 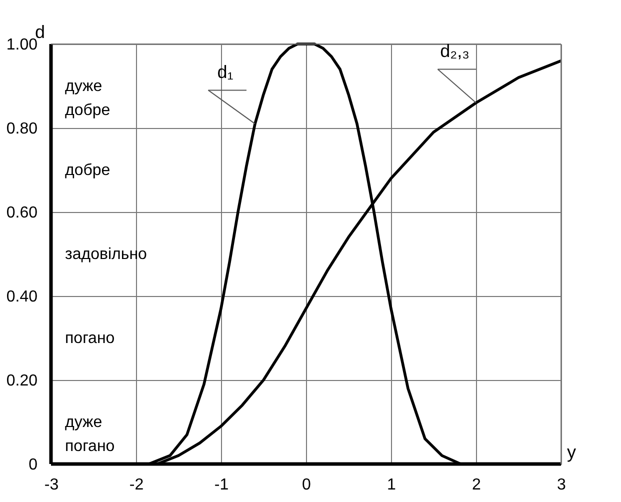 What do you see at coordinates (90, 338) in the screenshot?
I see `annotation: погано` at bounding box center [90, 338].